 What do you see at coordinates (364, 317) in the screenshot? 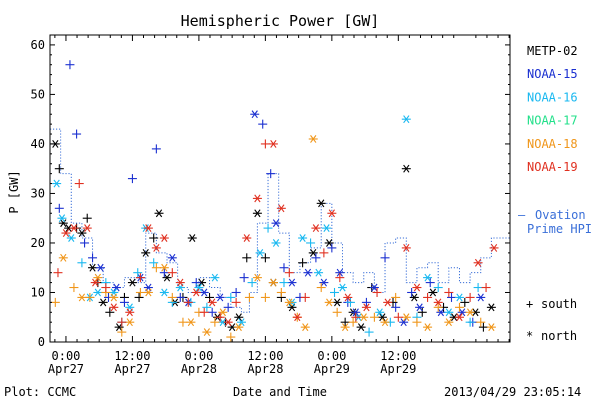
I see `data-point-noaa-18-north` at bounding box center [364, 317].